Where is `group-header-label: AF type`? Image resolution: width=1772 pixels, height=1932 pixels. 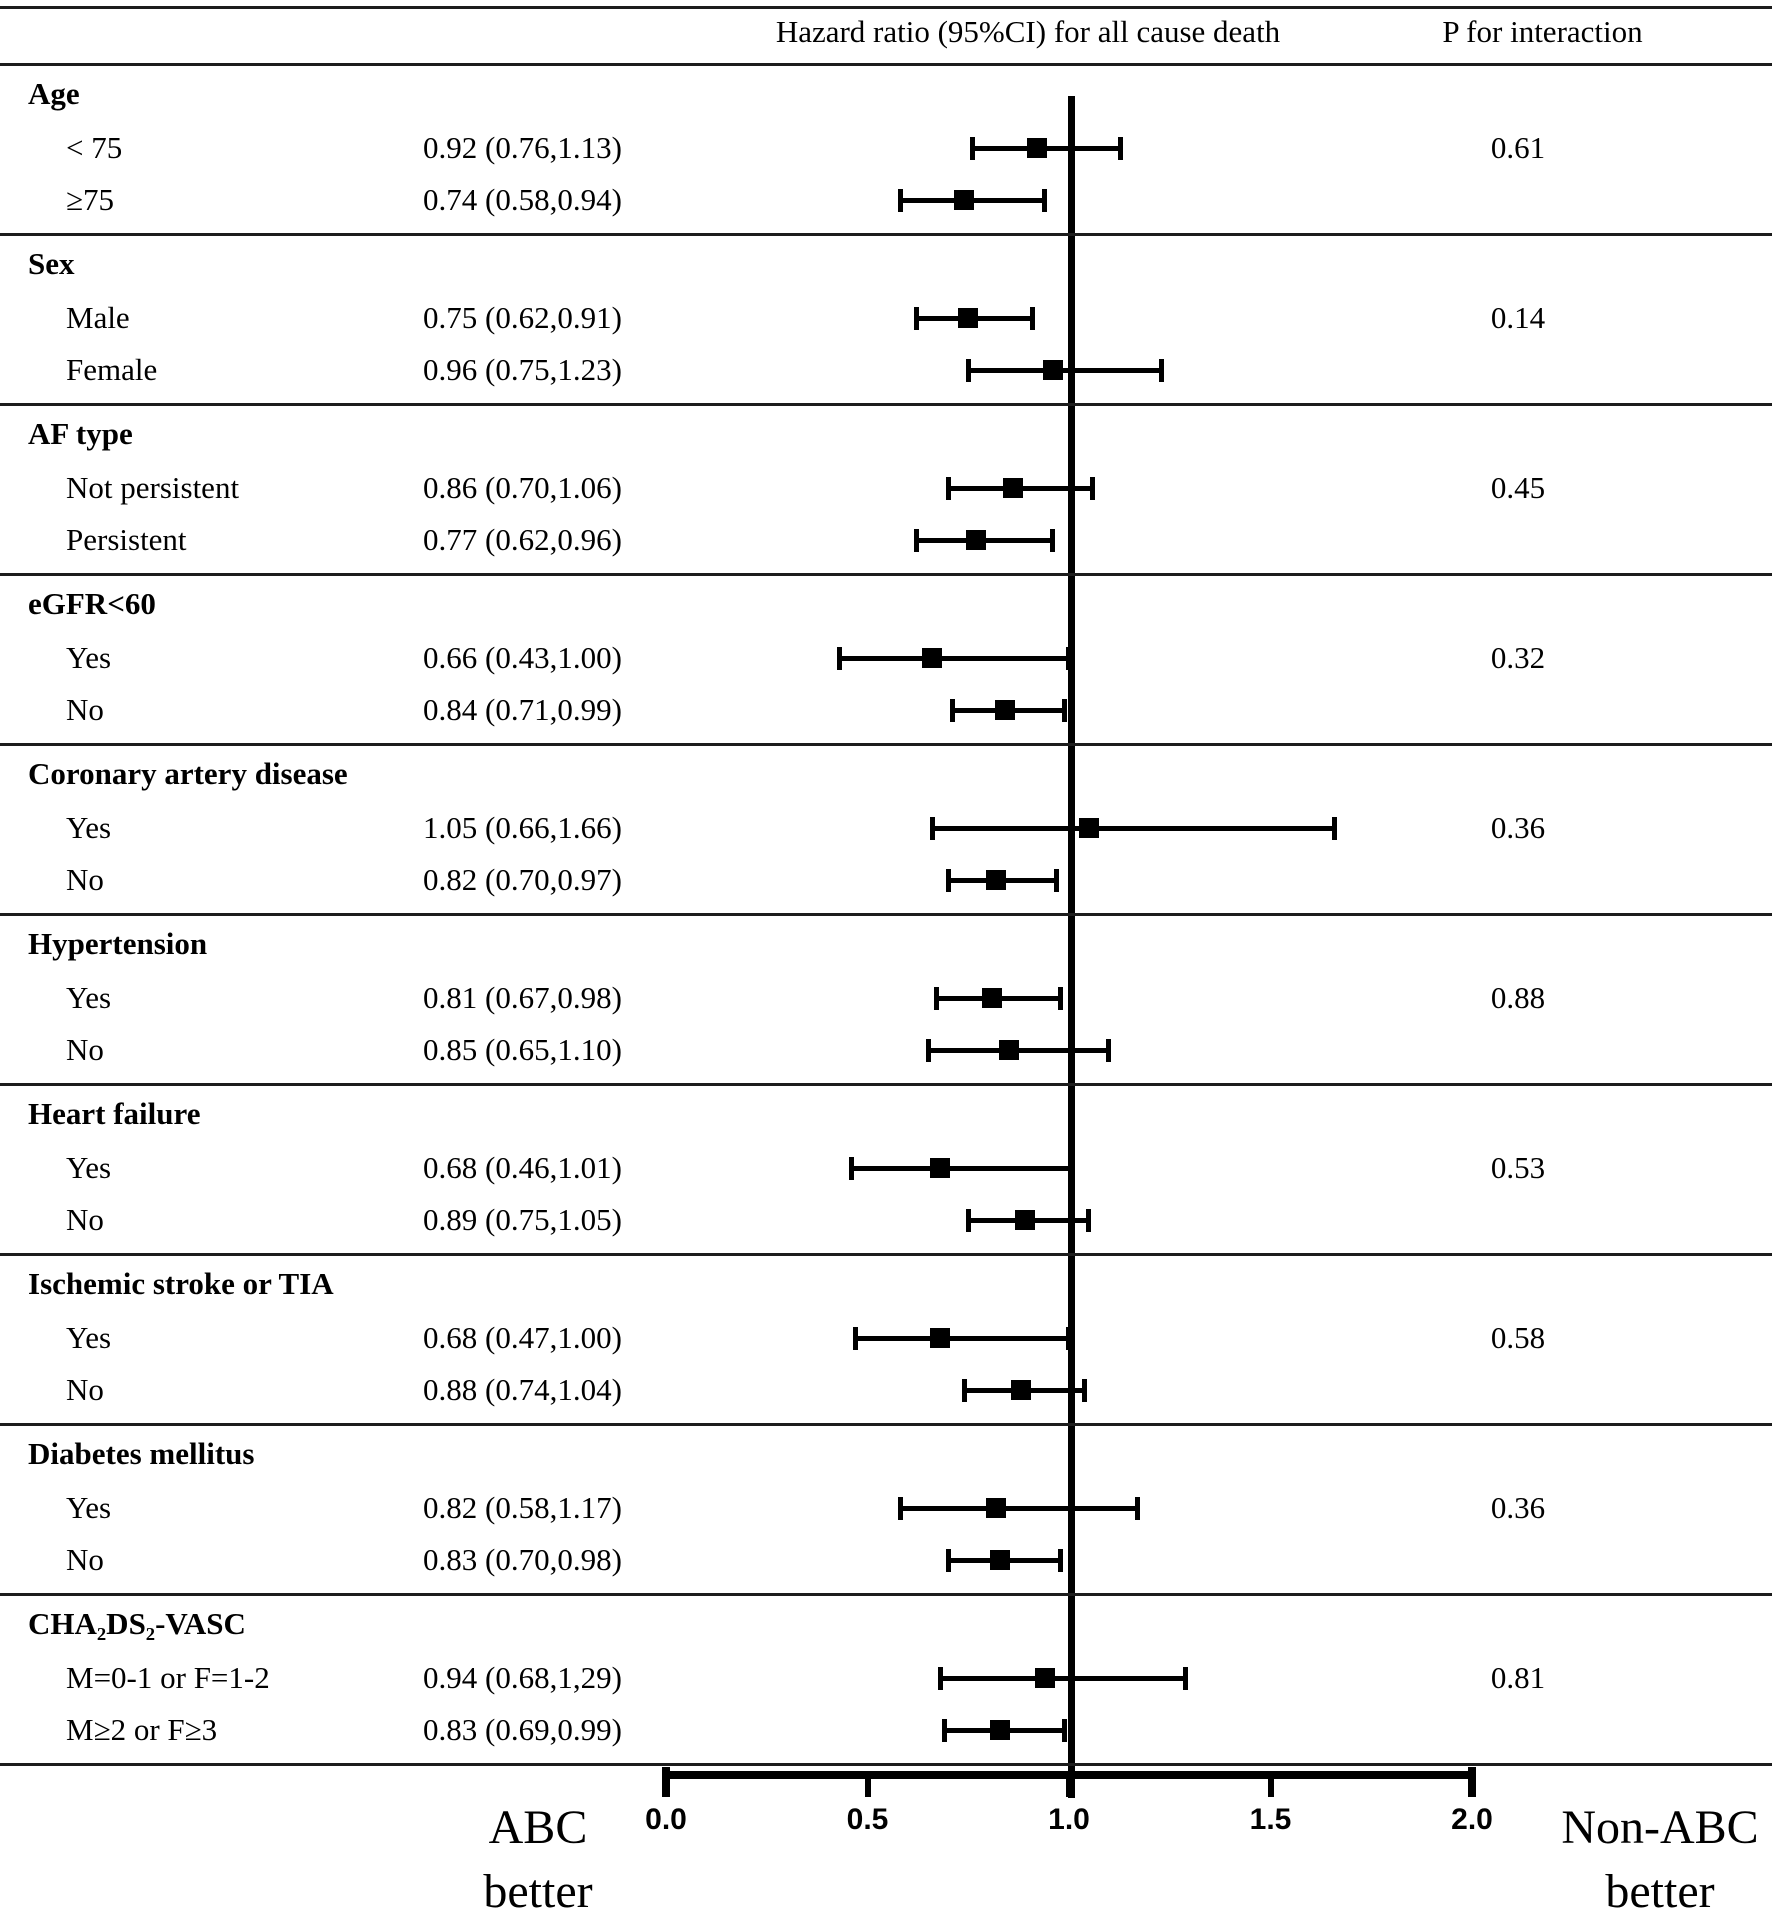 group-header-label: AF type is located at coordinates (80, 433).